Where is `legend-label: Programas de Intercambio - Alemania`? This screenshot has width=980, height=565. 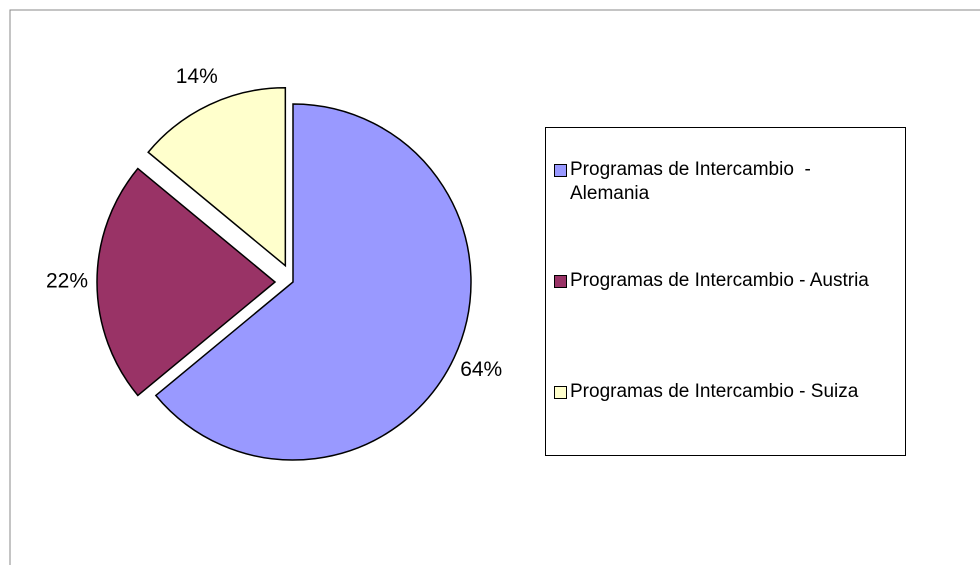 legend-label: Programas de Intercambio - Alemania is located at coordinates (692, 181).